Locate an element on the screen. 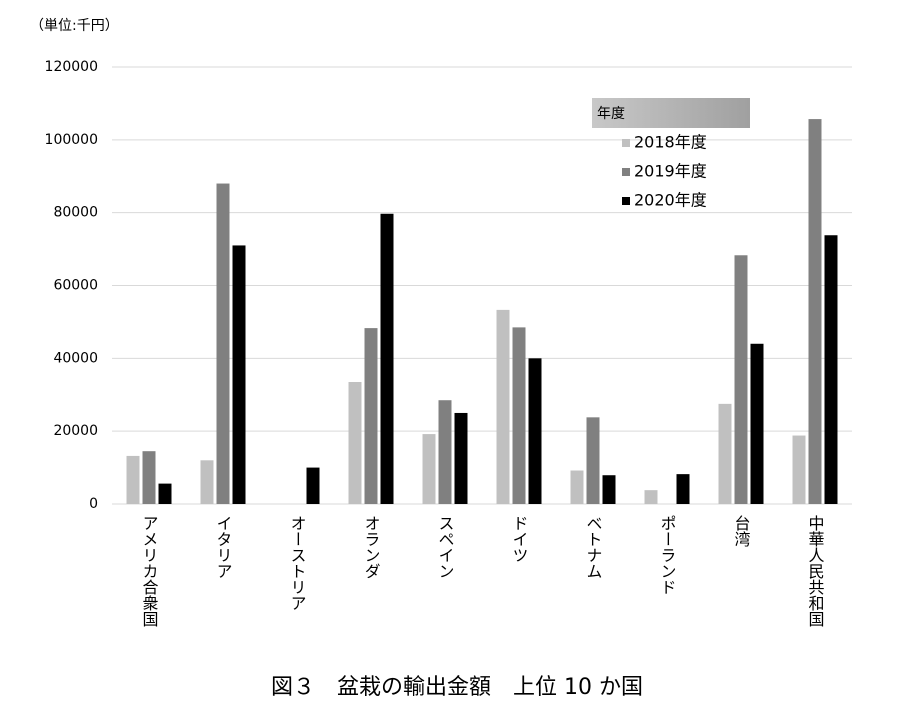  y-tick-label: 20000 is located at coordinates (75, 431).